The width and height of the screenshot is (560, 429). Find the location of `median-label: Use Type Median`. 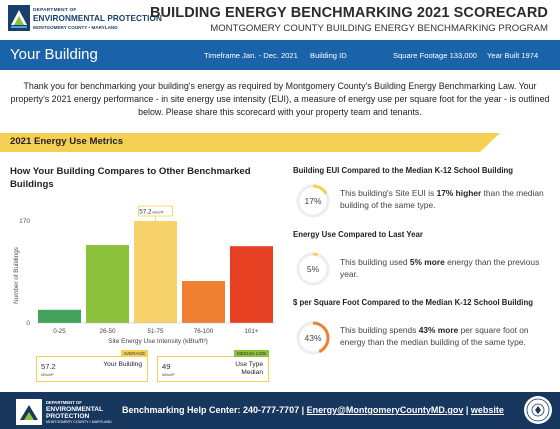

median-label: Use Type Median is located at coordinates (249, 368).